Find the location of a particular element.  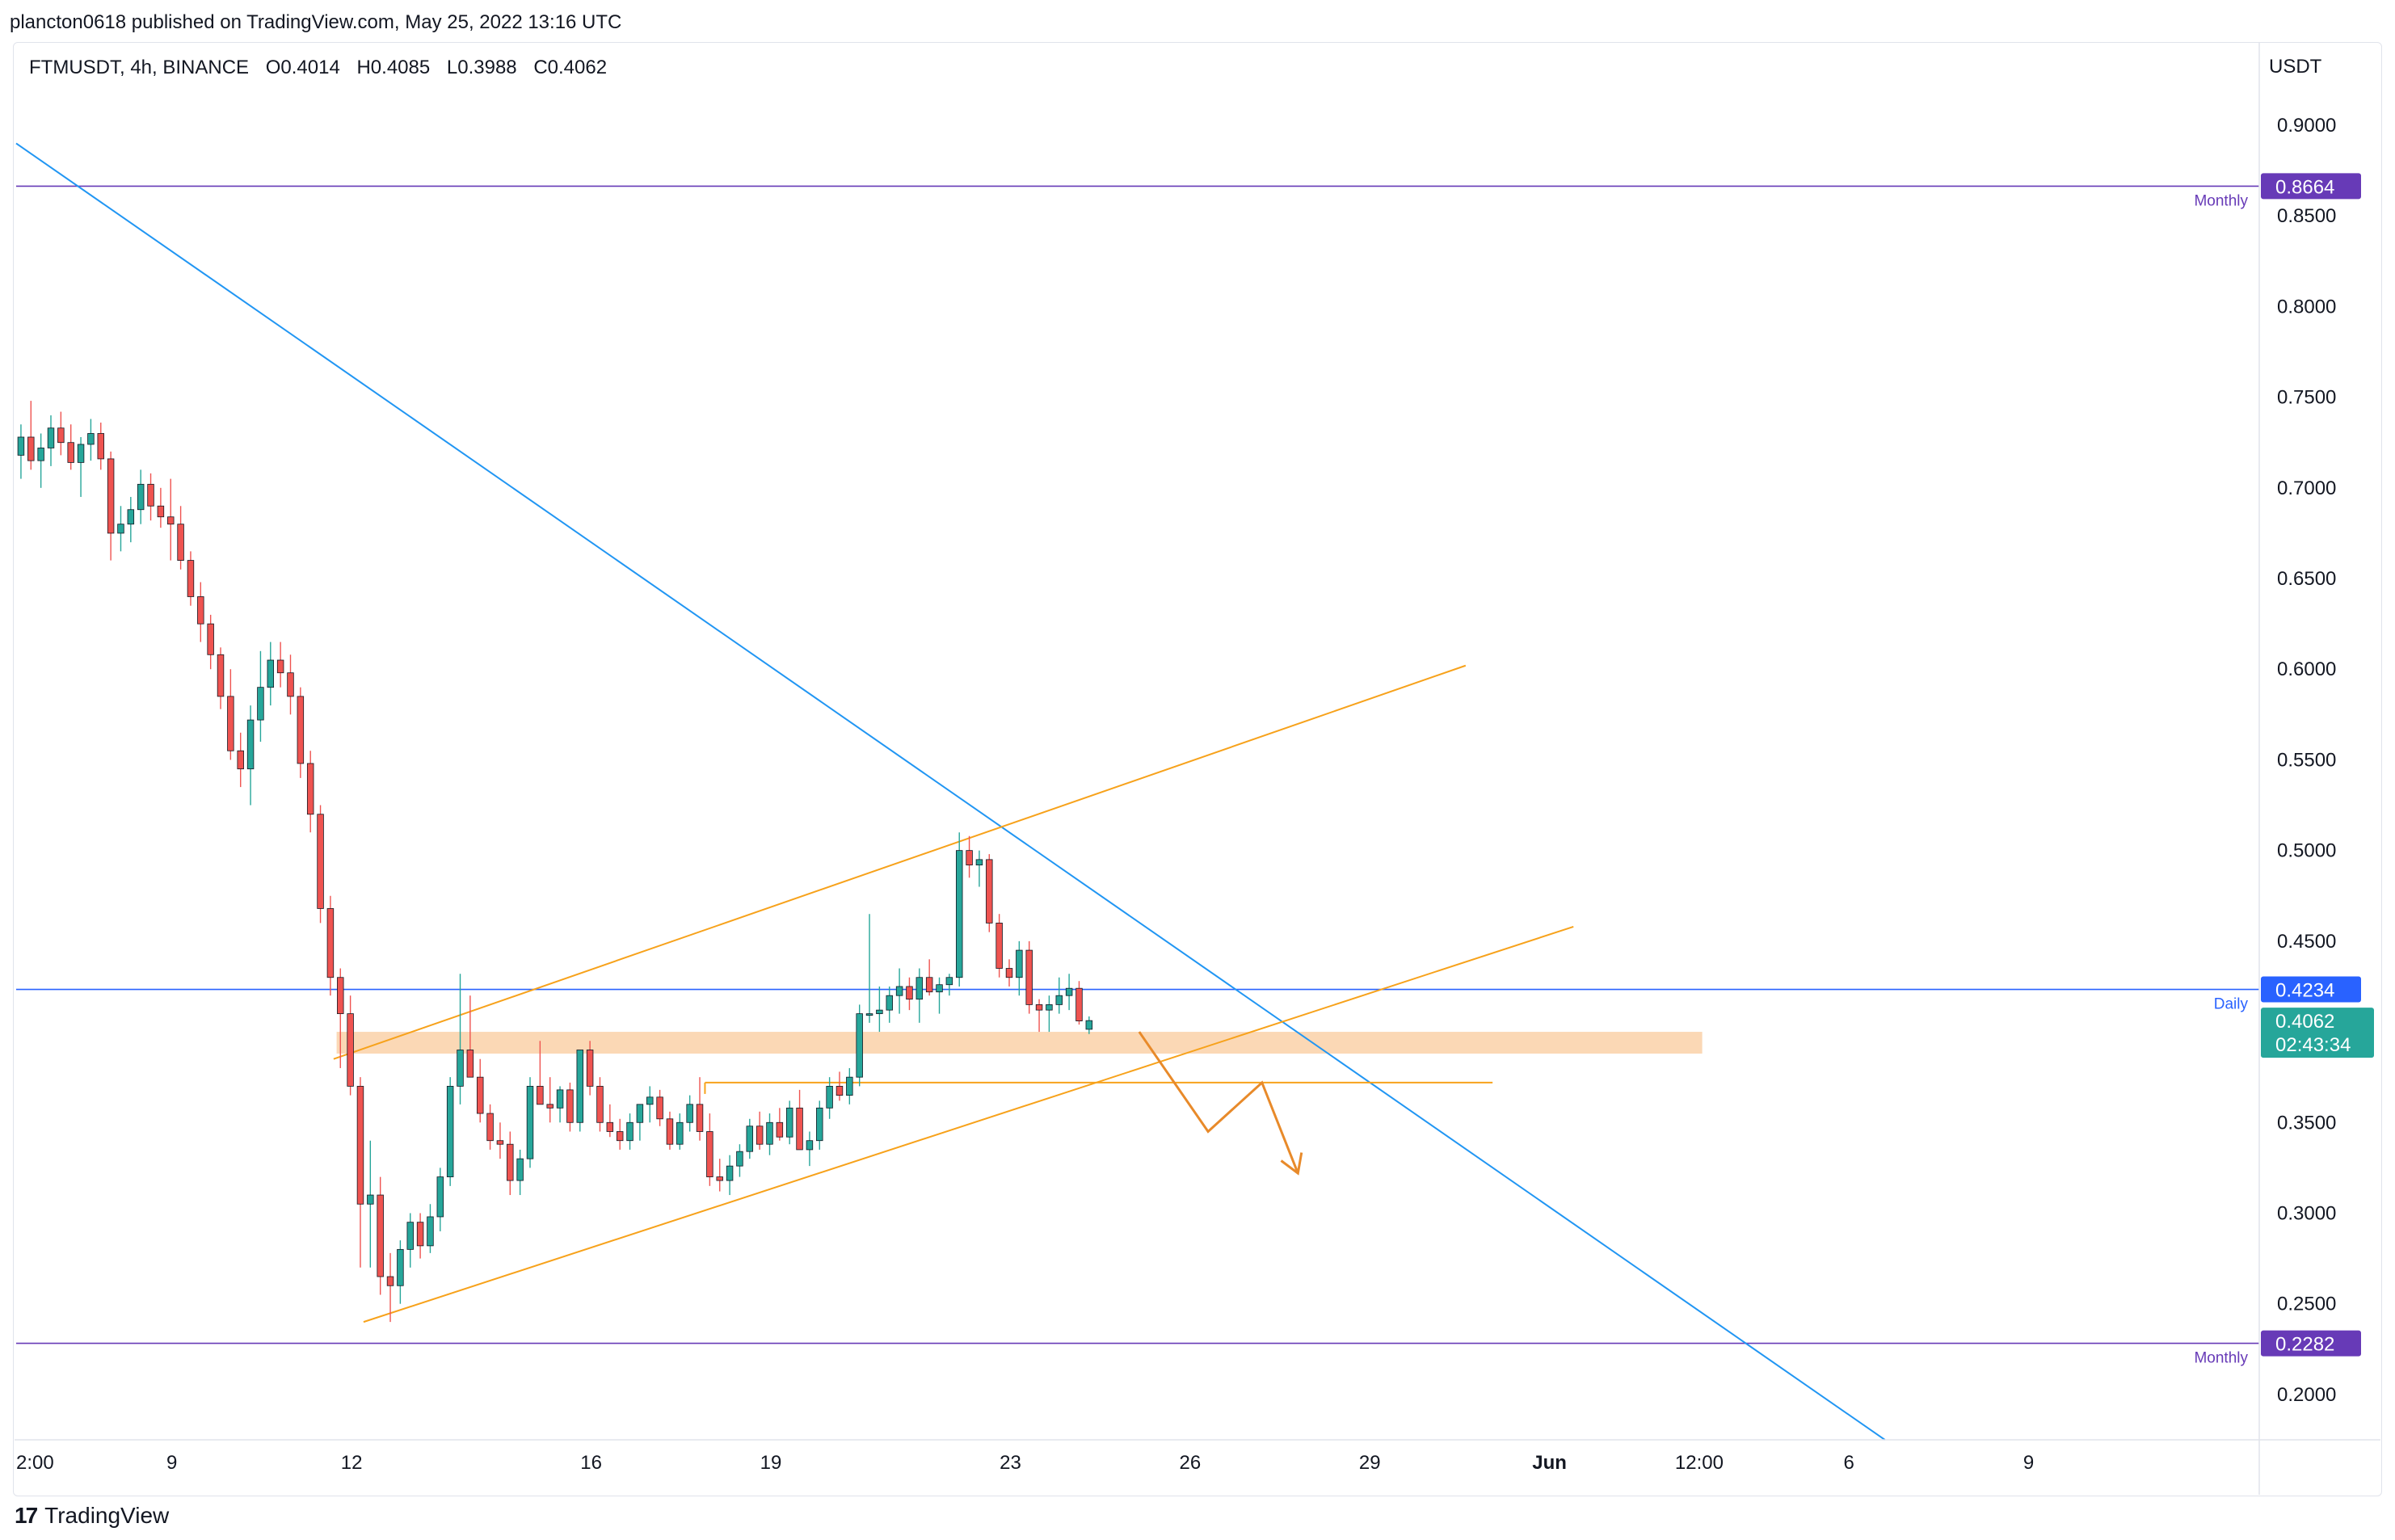

x-tick-label: 16 is located at coordinates (591, 1463).